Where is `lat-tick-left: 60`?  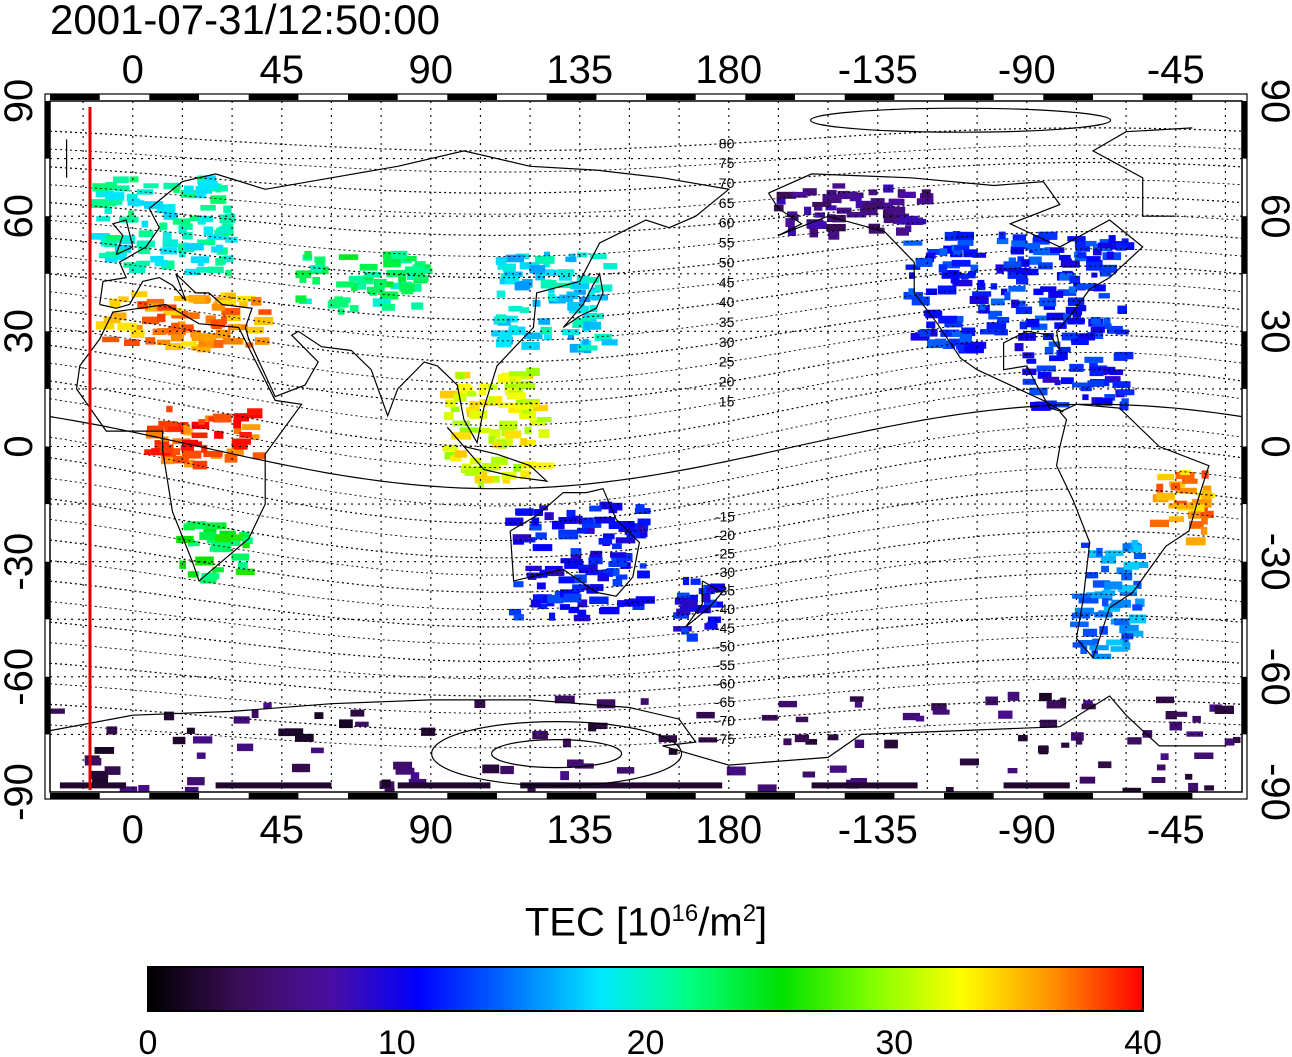 lat-tick-left: 60 is located at coordinates (20, 216).